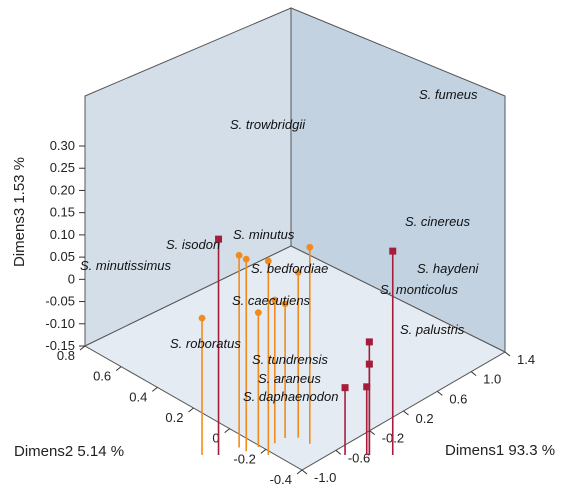 This screenshot has height=492, width=585. What do you see at coordinates (526, 359) in the screenshot?
I see `x-tick-label: 1.4` at bounding box center [526, 359].